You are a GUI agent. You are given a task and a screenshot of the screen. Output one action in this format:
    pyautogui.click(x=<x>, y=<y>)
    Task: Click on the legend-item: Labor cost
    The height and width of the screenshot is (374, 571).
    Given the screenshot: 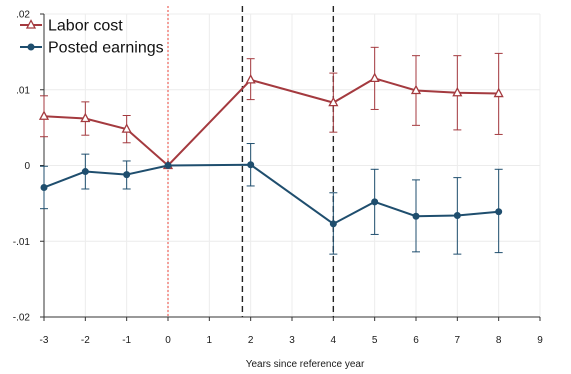 What is the action you would take?
    pyautogui.click(x=71, y=26)
    